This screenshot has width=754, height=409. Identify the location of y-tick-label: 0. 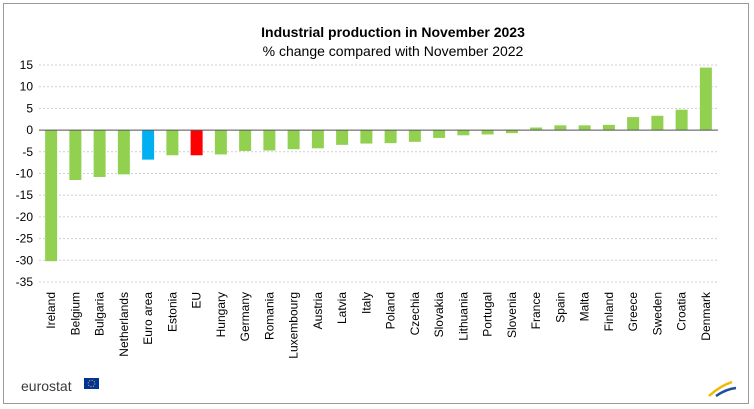
(29, 130).